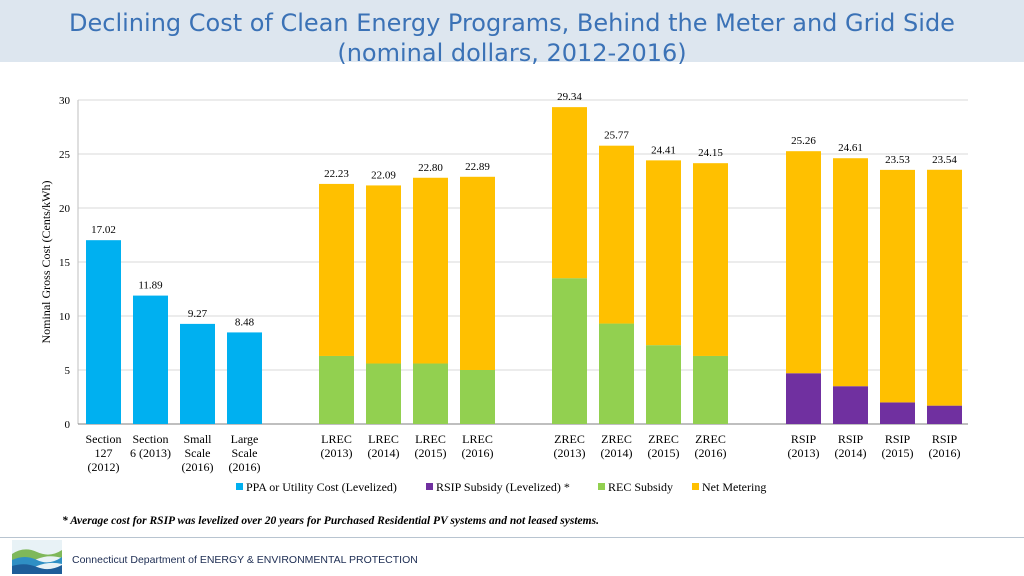 Image resolution: width=1024 pixels, height=576 pixels. Describe the element at coordinates (477, 167) in the screenshot. I see `data-label: 22.89` at that location.